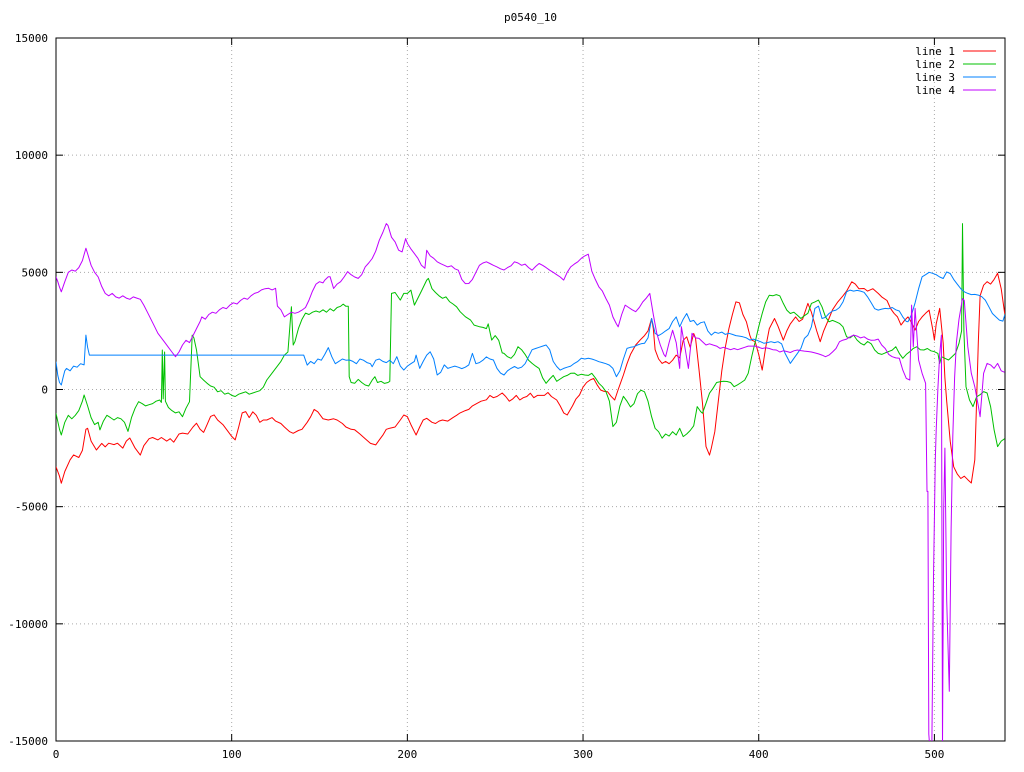 The width and height of the screenshot is (1024, 772). I want to click on x-tick-label: 0, so click(56, 754).